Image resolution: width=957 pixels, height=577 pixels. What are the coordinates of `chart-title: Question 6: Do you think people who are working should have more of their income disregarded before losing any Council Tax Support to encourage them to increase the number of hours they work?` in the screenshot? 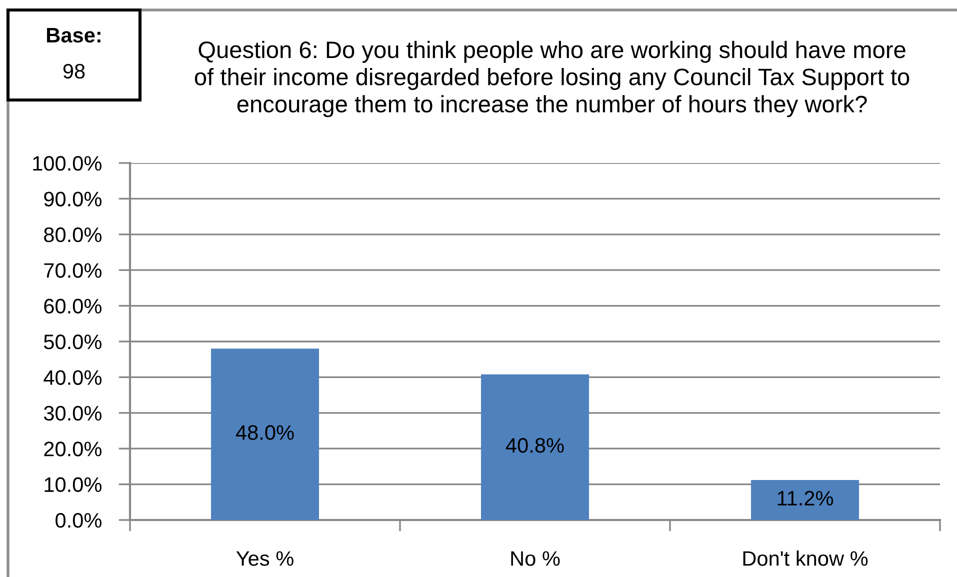 It's located at (552, 79).